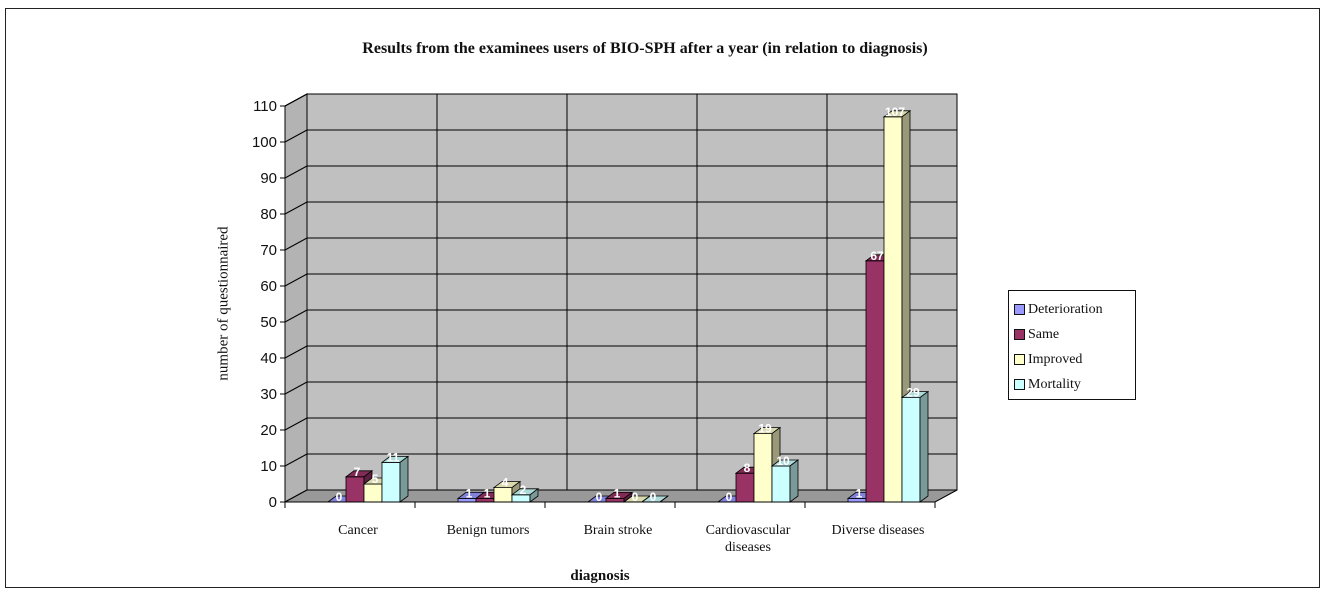 Image resolution: width=1329 pixels, height=596 pixels. Describe the element at coordinates (273, 502) in the screenshot. I see `y-tick-label: 0` at that location.